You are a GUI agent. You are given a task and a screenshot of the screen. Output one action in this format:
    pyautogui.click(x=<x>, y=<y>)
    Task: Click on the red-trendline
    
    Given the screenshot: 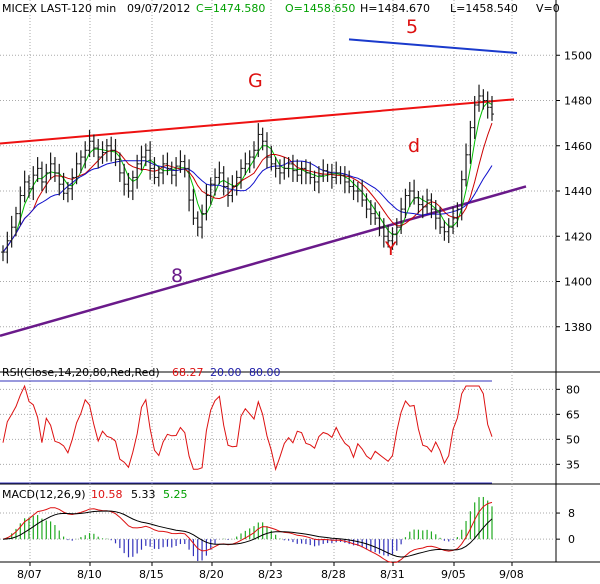 What is the action you would take?
    pyautogui.click(x=257, y=121)
    